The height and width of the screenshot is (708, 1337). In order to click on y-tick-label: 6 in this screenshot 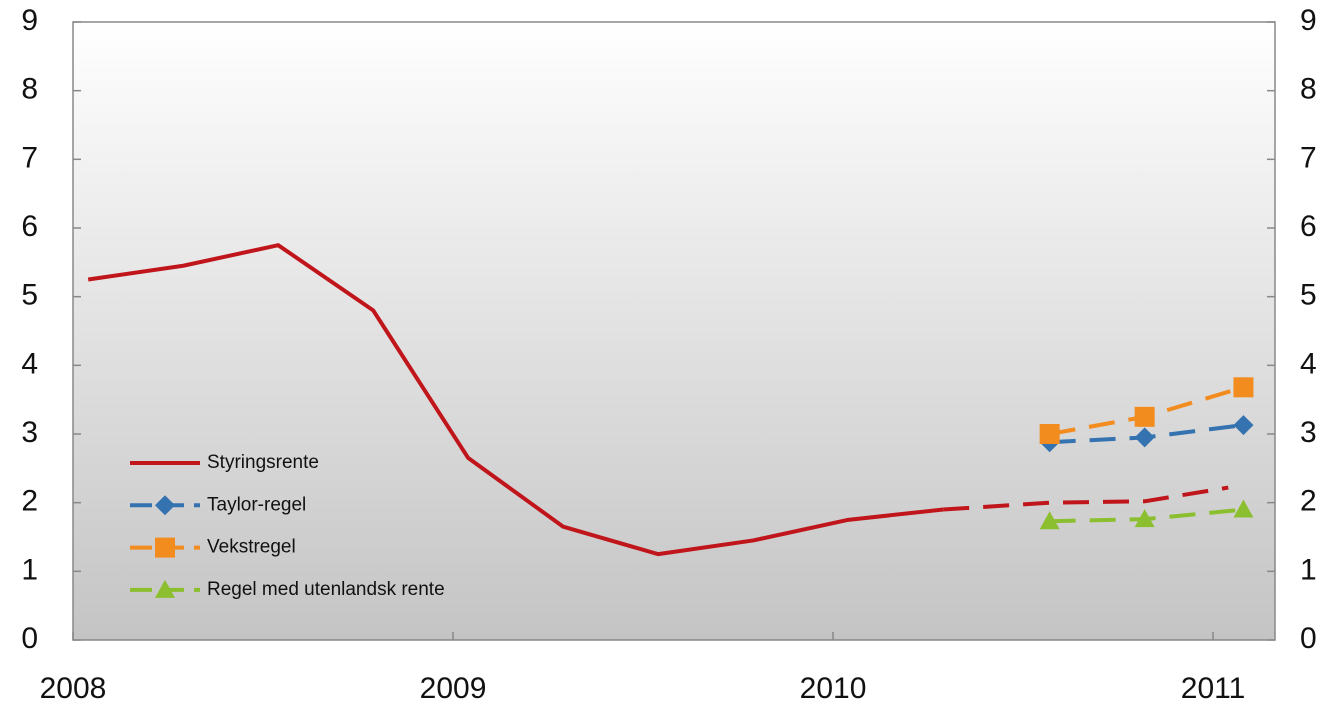, I will do `click(29, 226)`.